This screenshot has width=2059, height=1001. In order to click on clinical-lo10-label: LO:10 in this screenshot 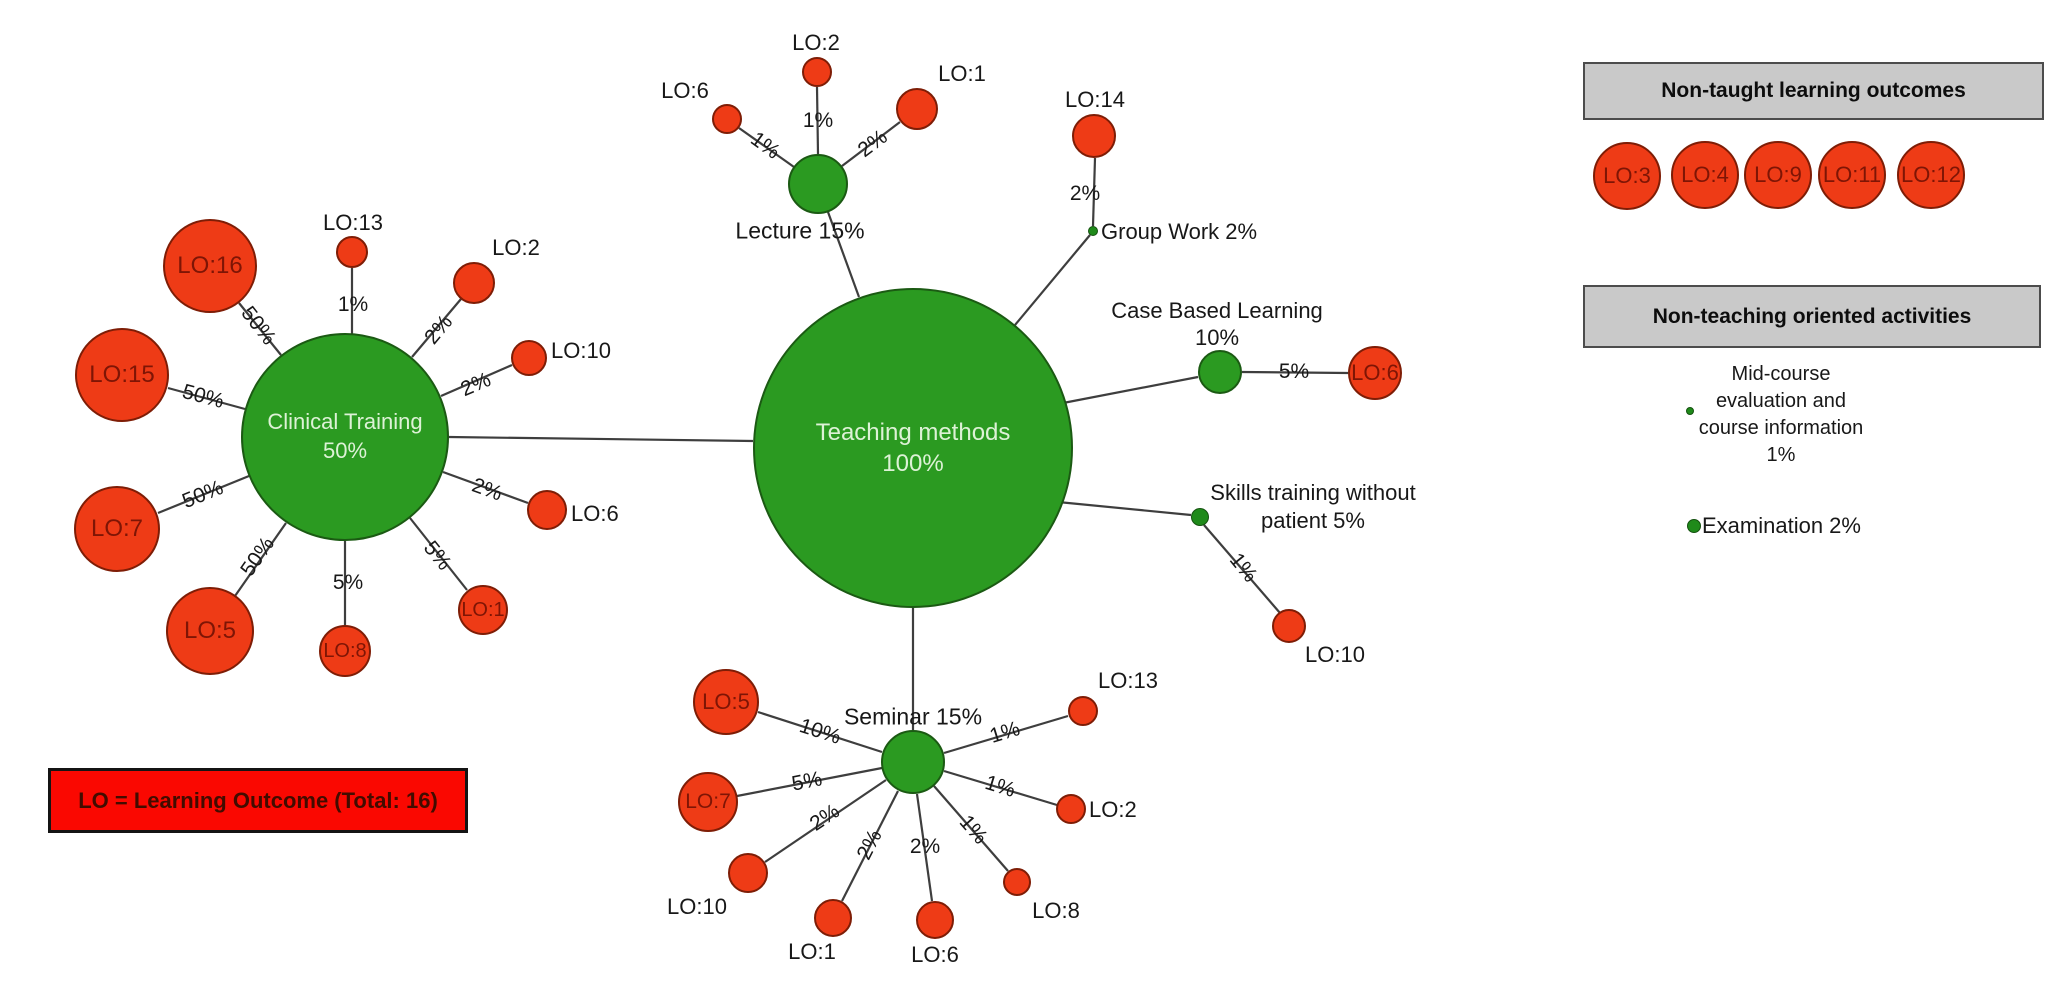, I will do `click(581, 350)`.